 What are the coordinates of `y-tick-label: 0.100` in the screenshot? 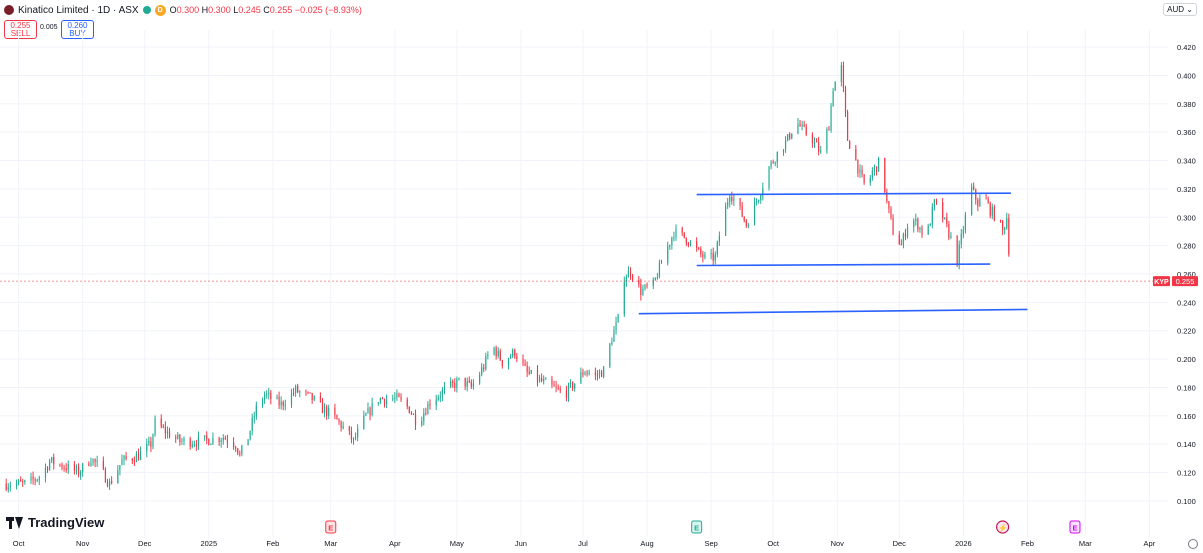 It's located at (1186, 501).